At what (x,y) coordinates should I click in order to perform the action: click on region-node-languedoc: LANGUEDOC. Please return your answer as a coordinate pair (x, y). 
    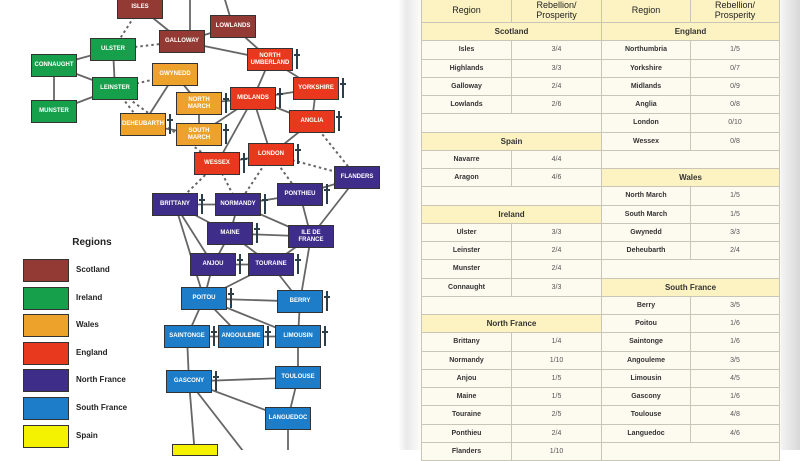
    Looking at the image, I should click on (288, 418).